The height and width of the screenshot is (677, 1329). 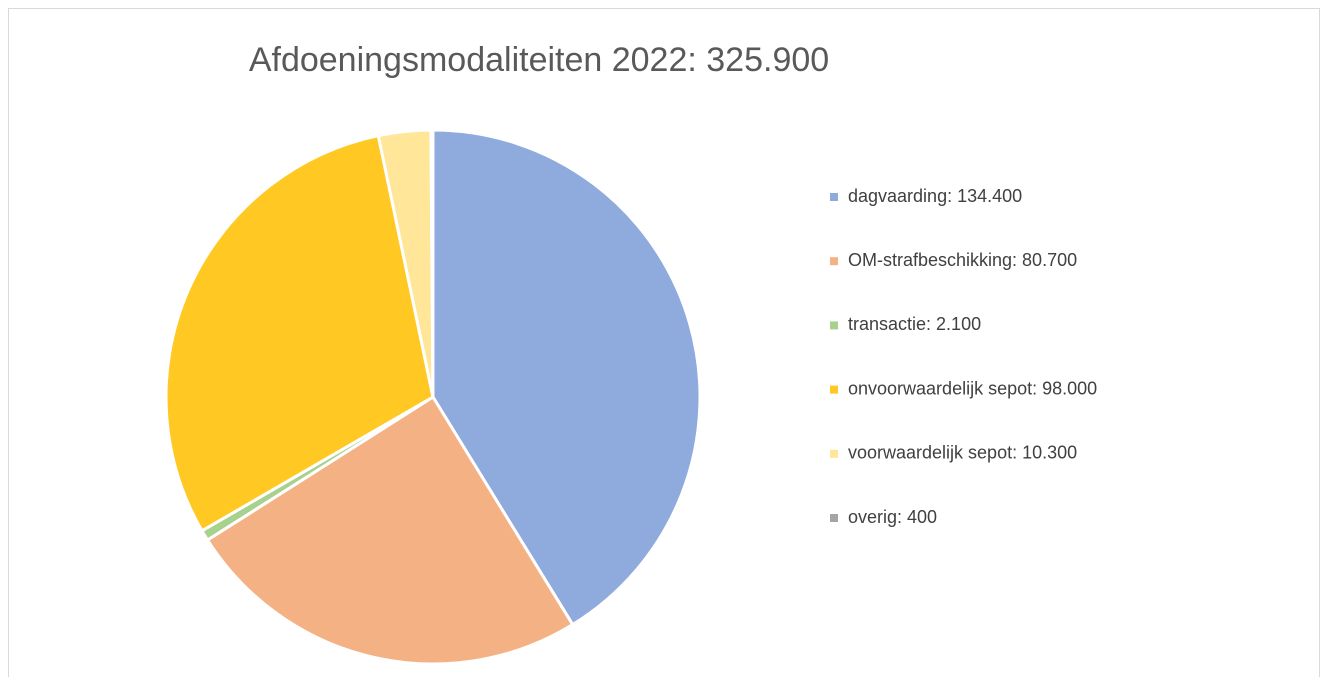 I want to click on legend-label: dagvaarding: 134.400, so click(x=935, y=196).